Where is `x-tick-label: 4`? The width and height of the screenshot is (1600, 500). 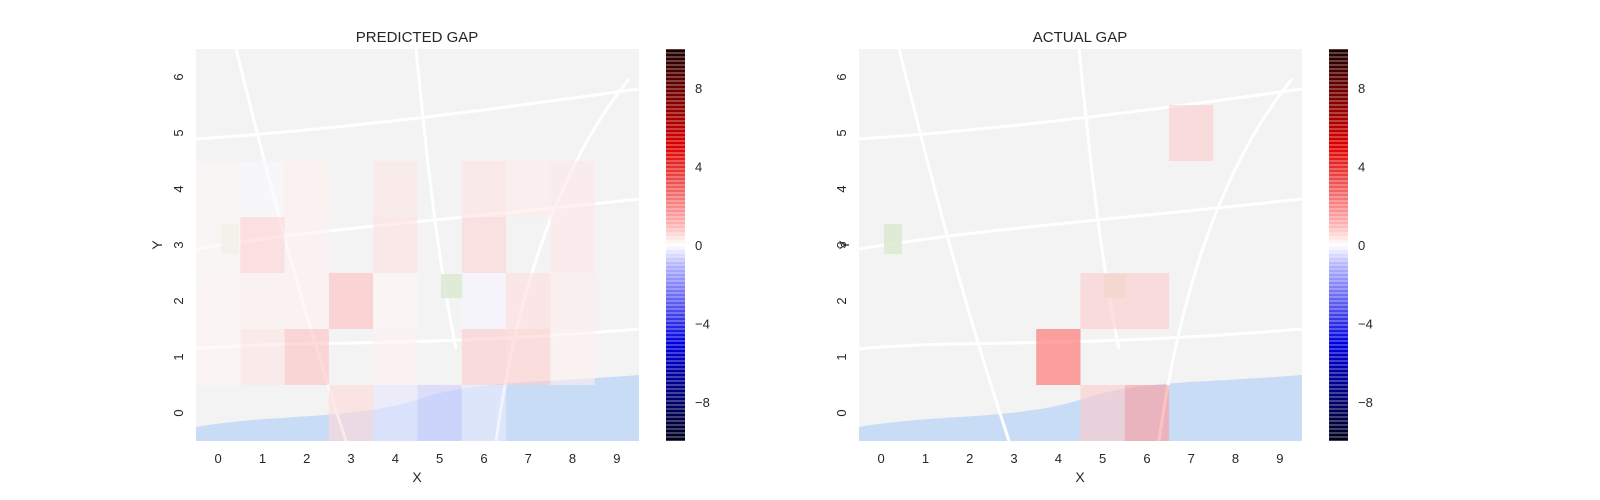 x-tick-label: 4 is located at coordinates (1058, 458).